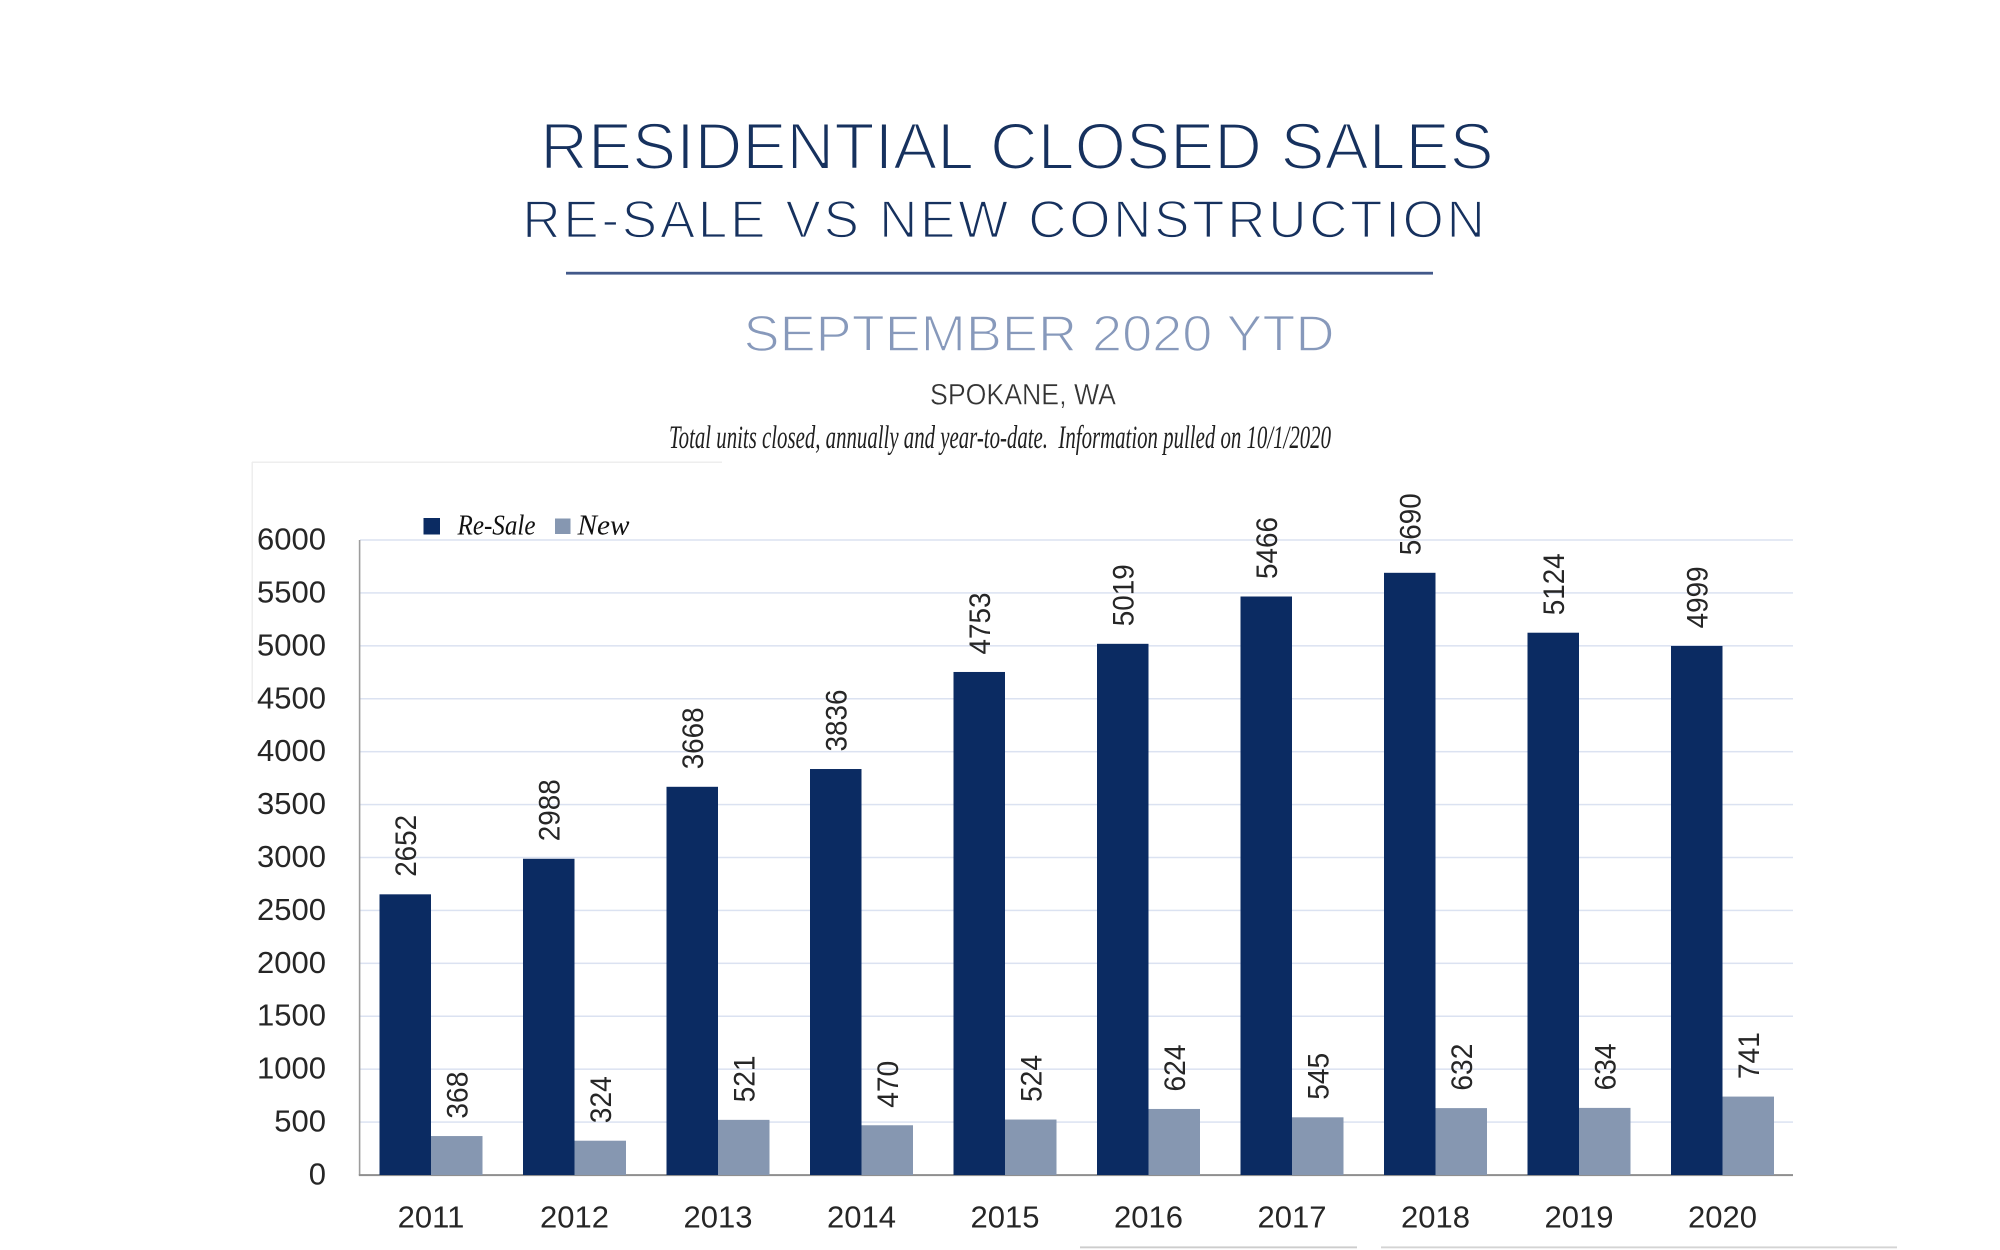  What do you see at coordinates (431, 1217) in the screenshot?
I see `svg-text: 2011` at bounding box center [431, 1217].